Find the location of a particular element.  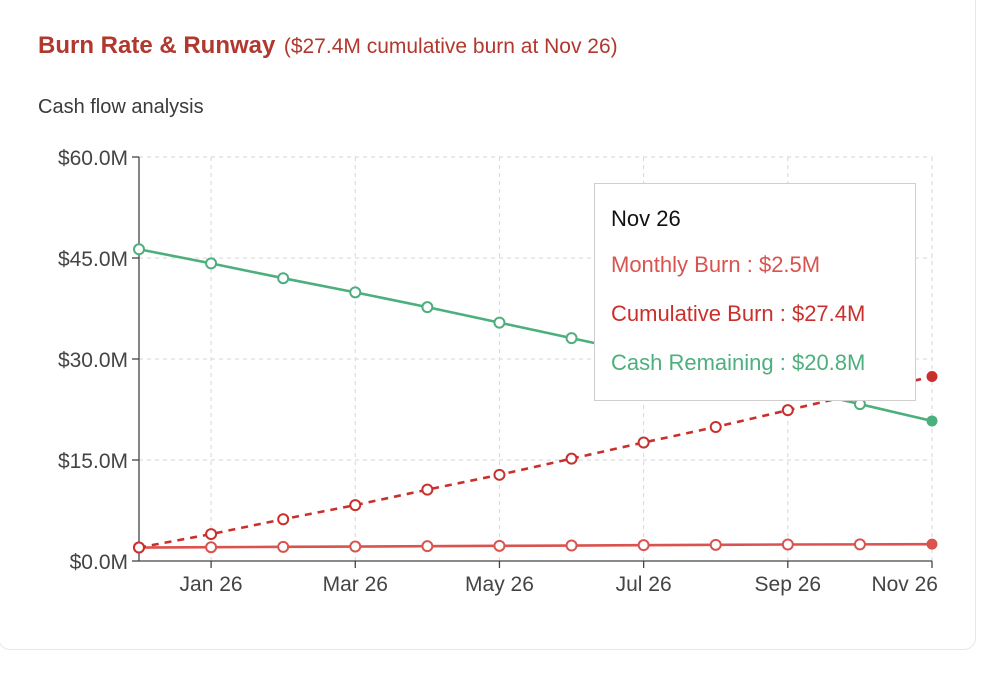

x-tick-label: Jan 26 is located at coordinates (211, 584).